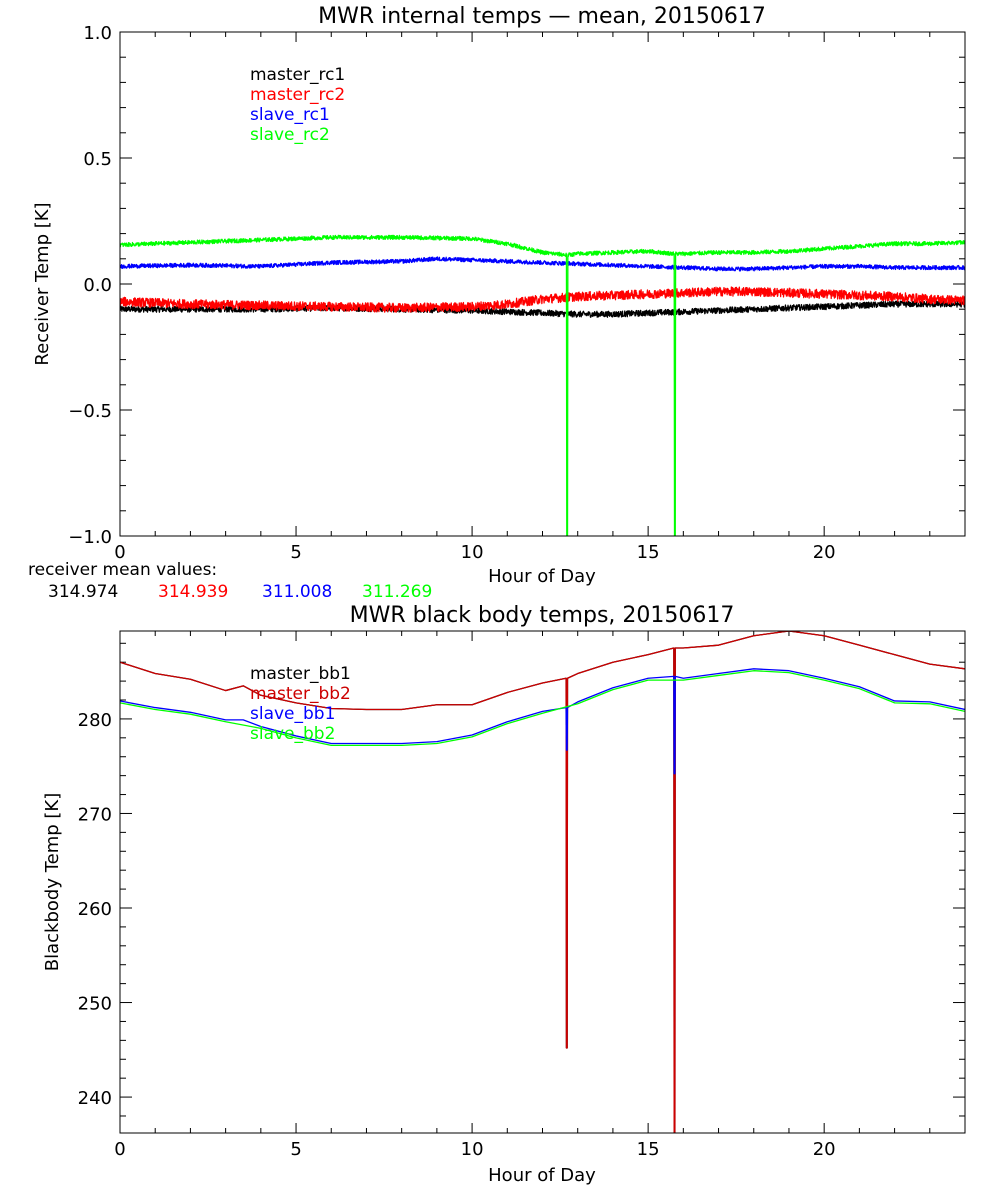 The height and width of the screenshot is (1200, 1000). I want to click on y-tick-label: 240, so click(95, 1098).